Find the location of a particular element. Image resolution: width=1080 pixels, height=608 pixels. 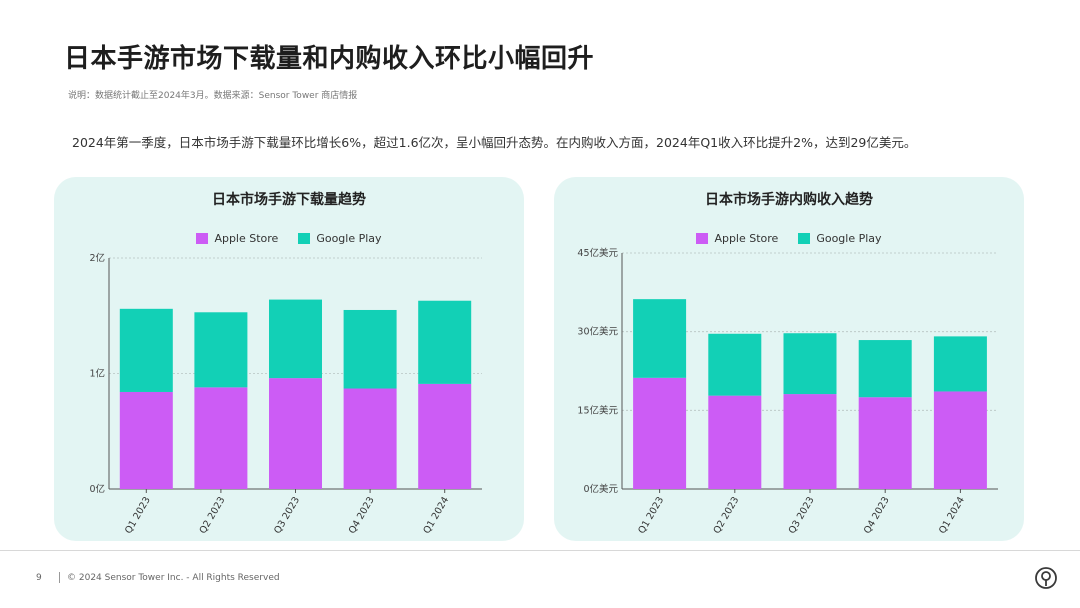

page-number: 9 is located at coordinates (39, 578).